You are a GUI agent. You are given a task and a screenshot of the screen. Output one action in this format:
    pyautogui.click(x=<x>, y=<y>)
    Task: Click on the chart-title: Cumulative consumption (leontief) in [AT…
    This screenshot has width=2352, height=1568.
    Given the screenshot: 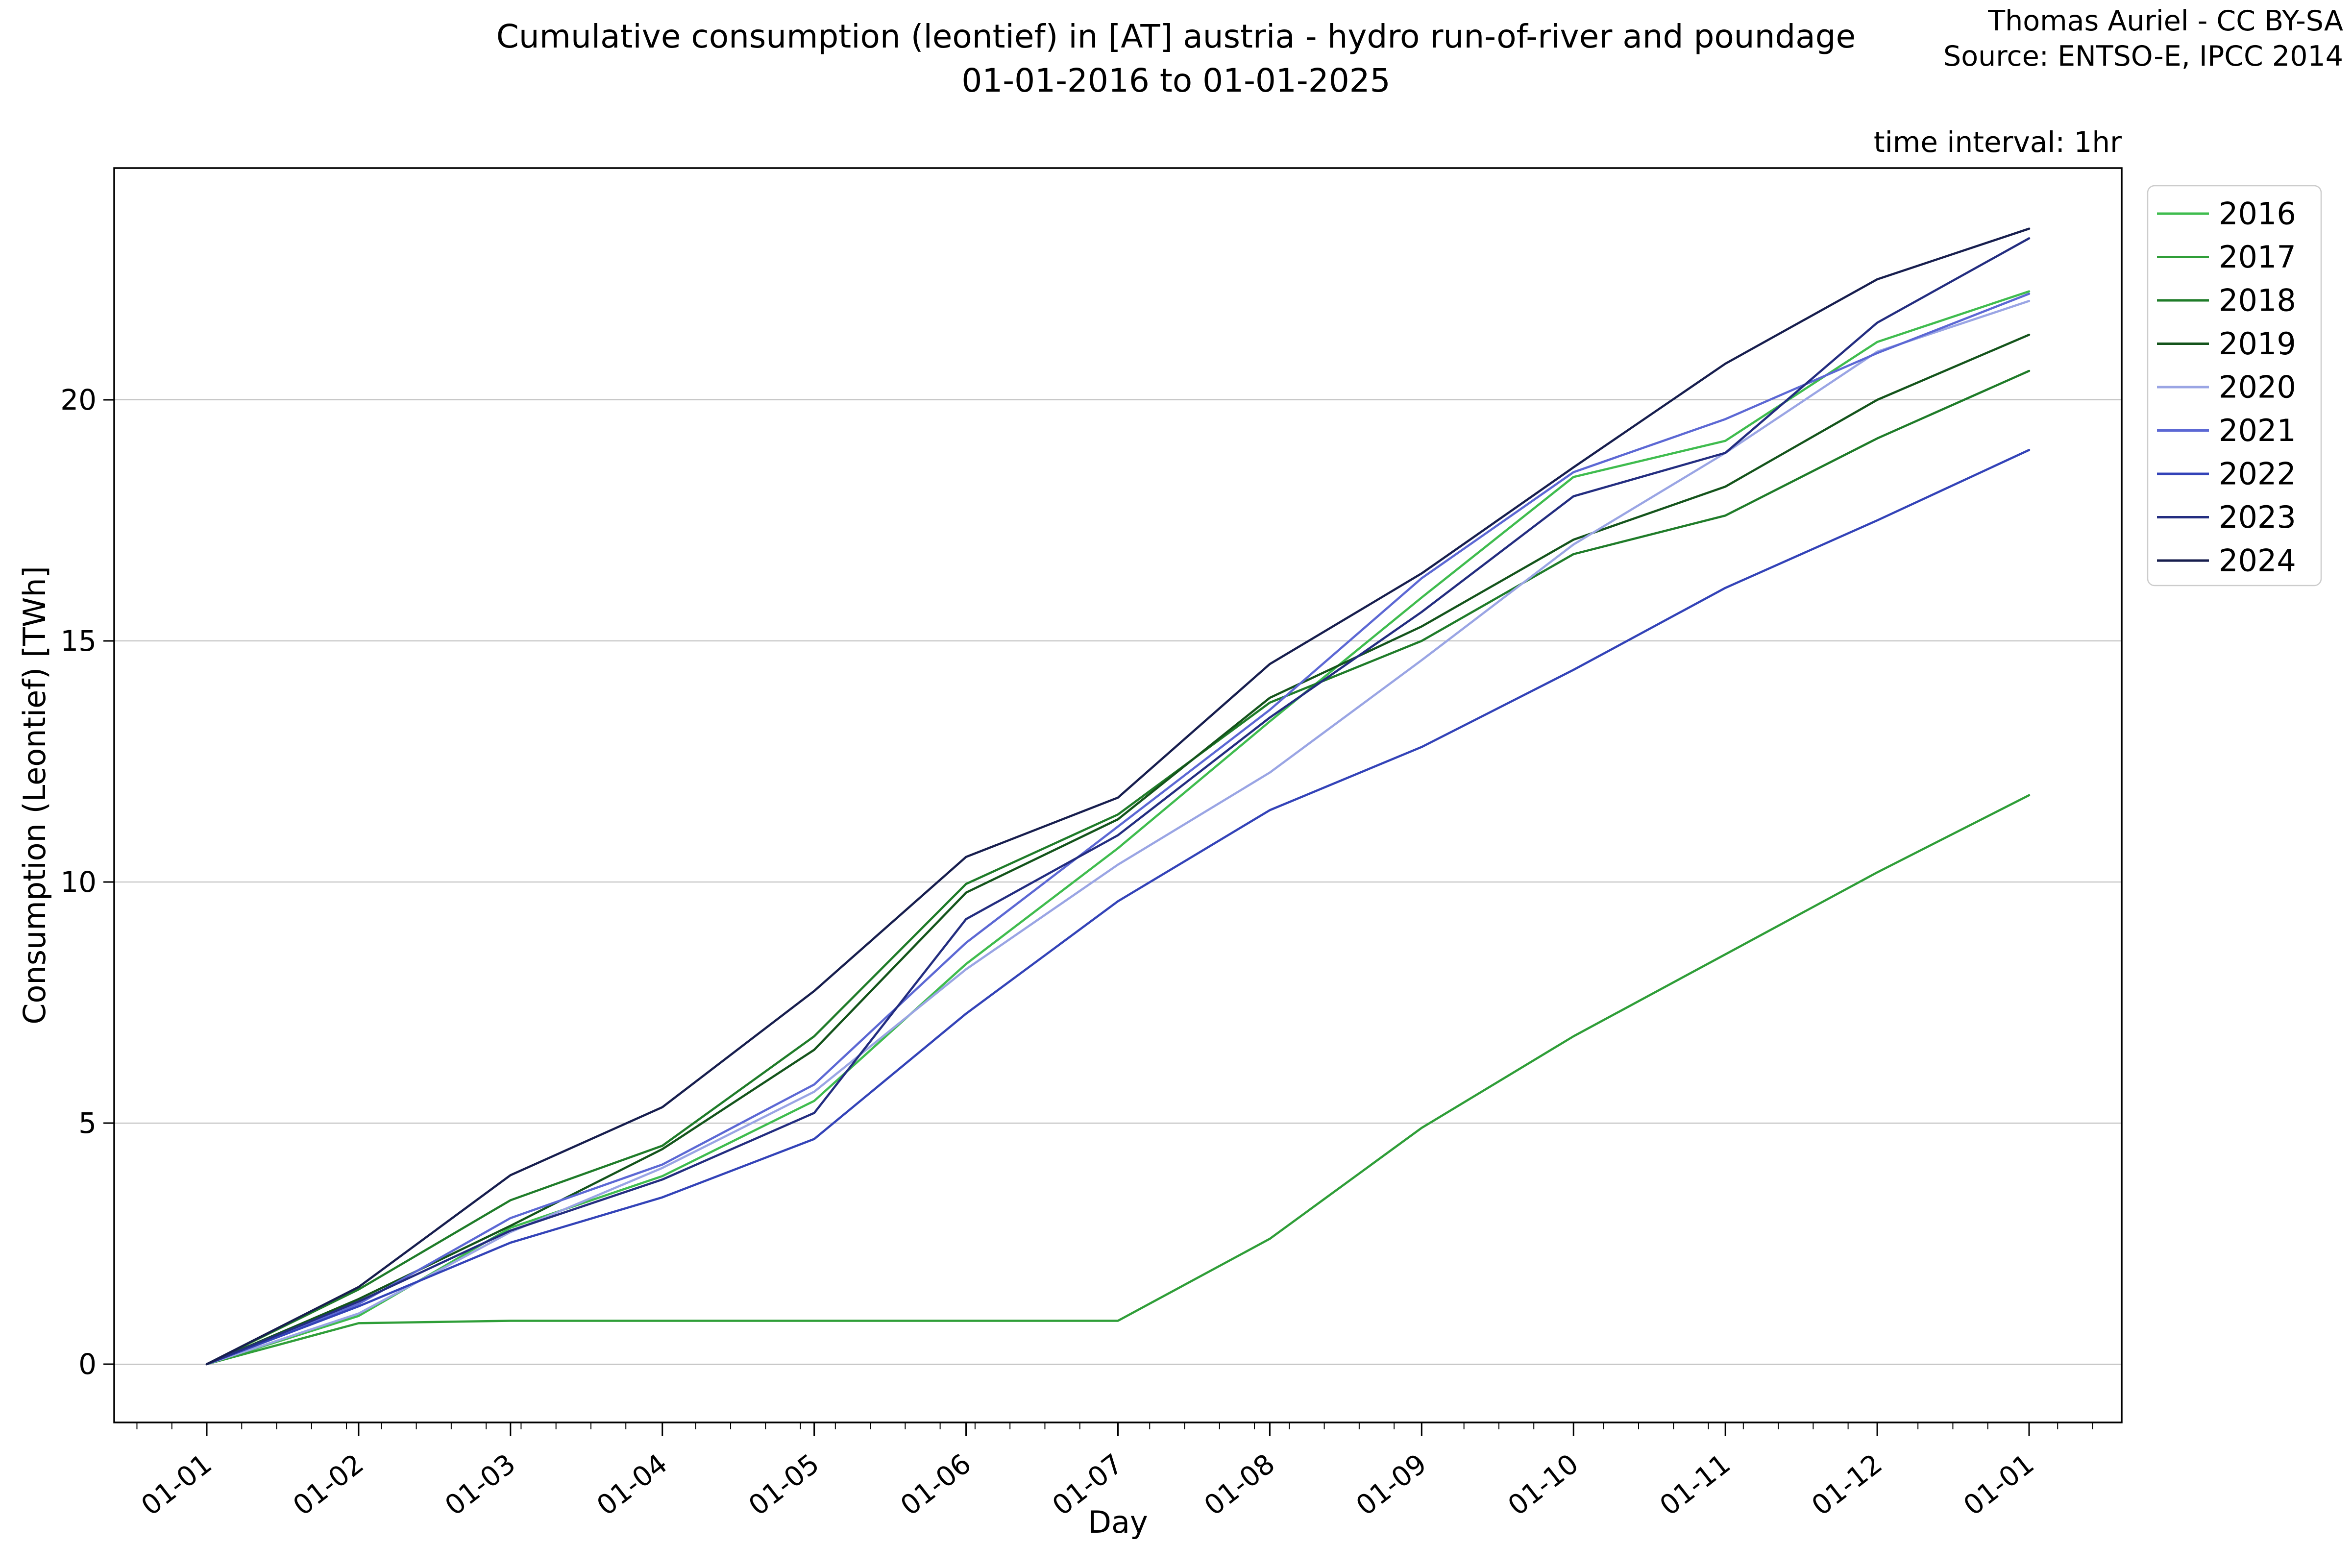 What is the action you would take?
    pyautogui.click(x=1176, y=59)
    